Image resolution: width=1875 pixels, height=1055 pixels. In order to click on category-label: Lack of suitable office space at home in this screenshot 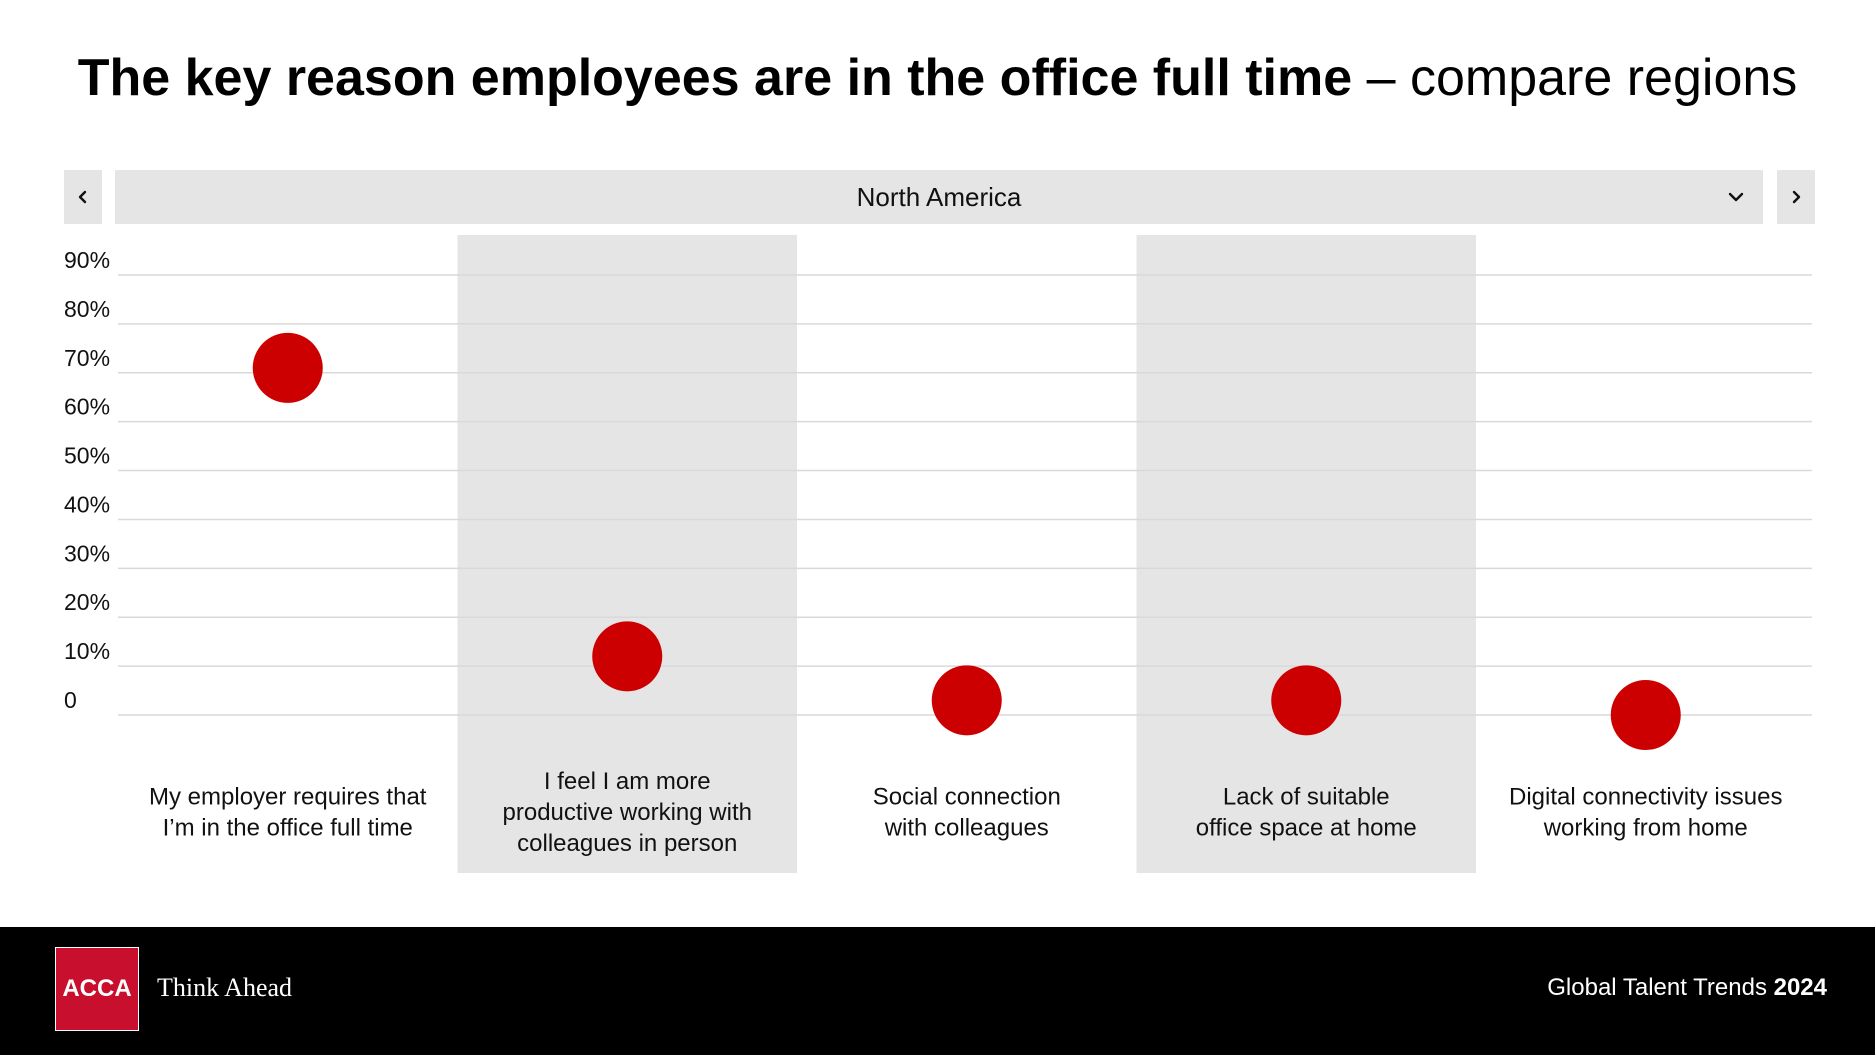, I will do `click(1306, 813)`.